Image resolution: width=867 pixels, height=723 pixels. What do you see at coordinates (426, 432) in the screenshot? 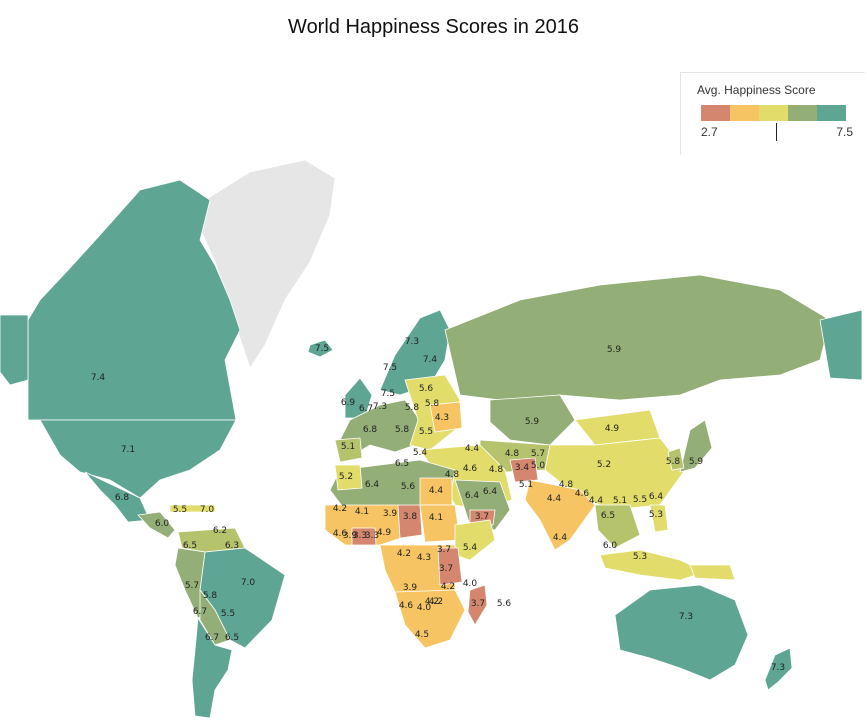
I see `score-label-serbia: 5.5` at bounding box center [426, 432].